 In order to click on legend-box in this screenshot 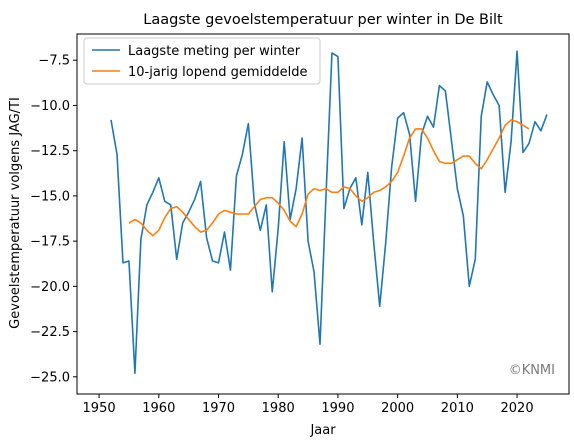, I will do `click(202, 61)`.